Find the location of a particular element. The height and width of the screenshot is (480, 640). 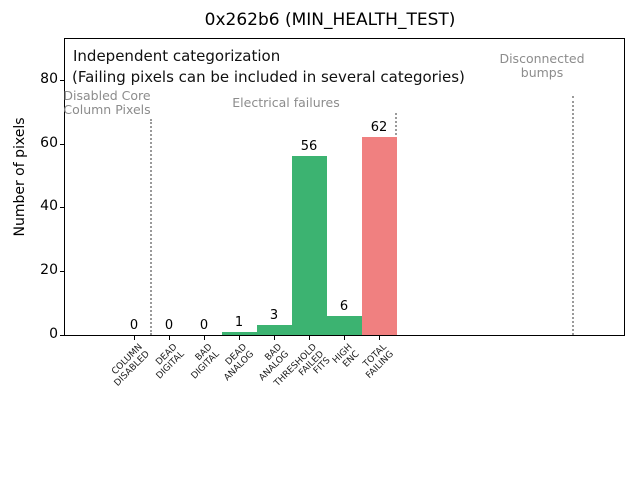

bar-value-label: 3 is located at coordinates (274, 315).